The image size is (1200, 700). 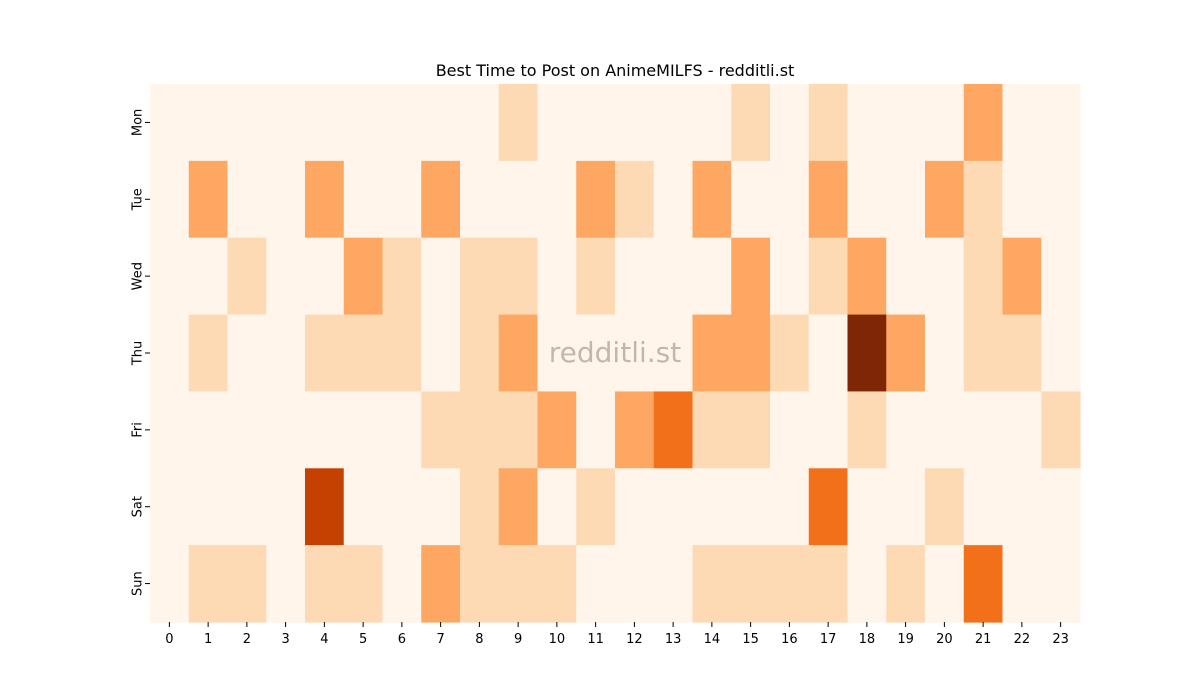 What do you see at coordinates (634, 639) in the screenshot?
I see `x-tick-label: 12` at bounding box center [634, 639].